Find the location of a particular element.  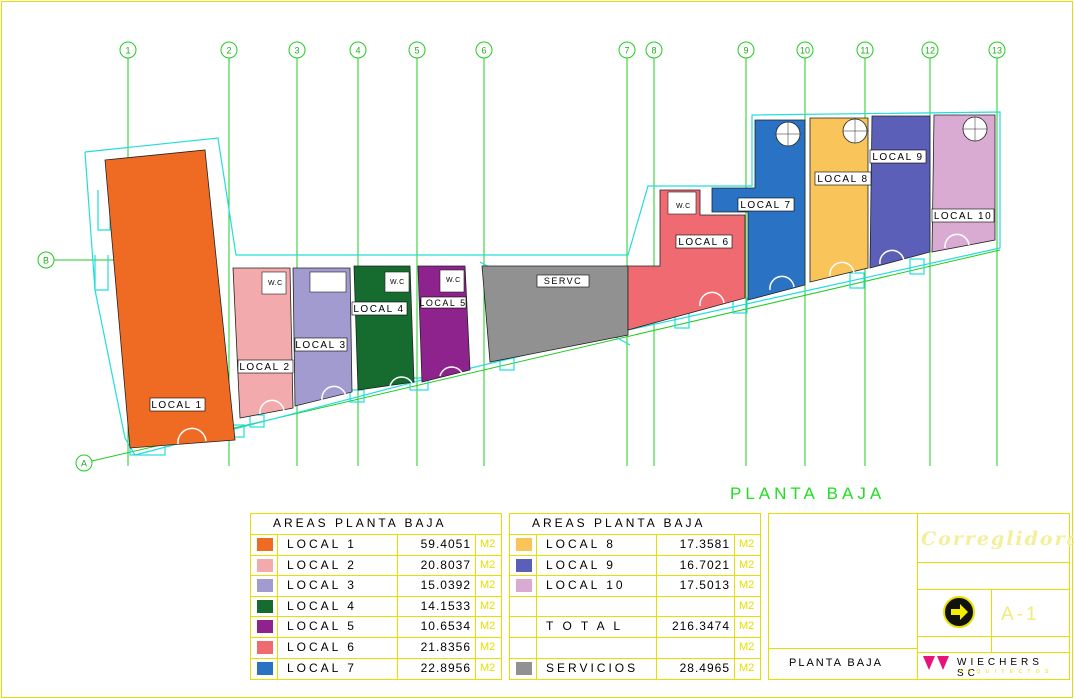

grid-column-7: 7 is located at coordinates (627, 253).